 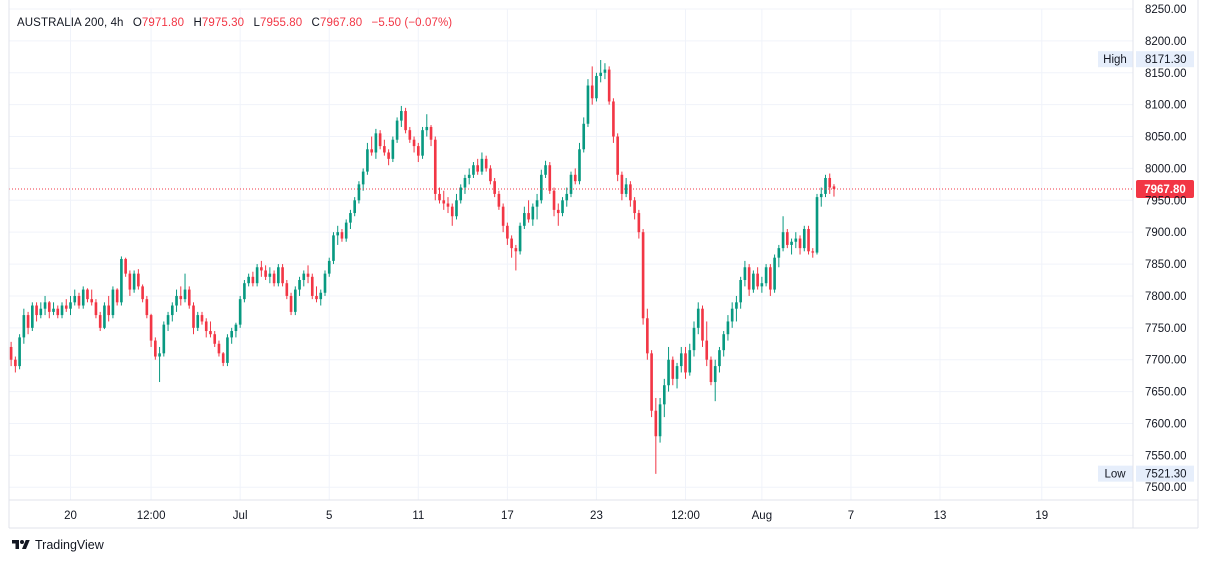 I want to click on x-tick-label: 17, so click(x=507, y=516).